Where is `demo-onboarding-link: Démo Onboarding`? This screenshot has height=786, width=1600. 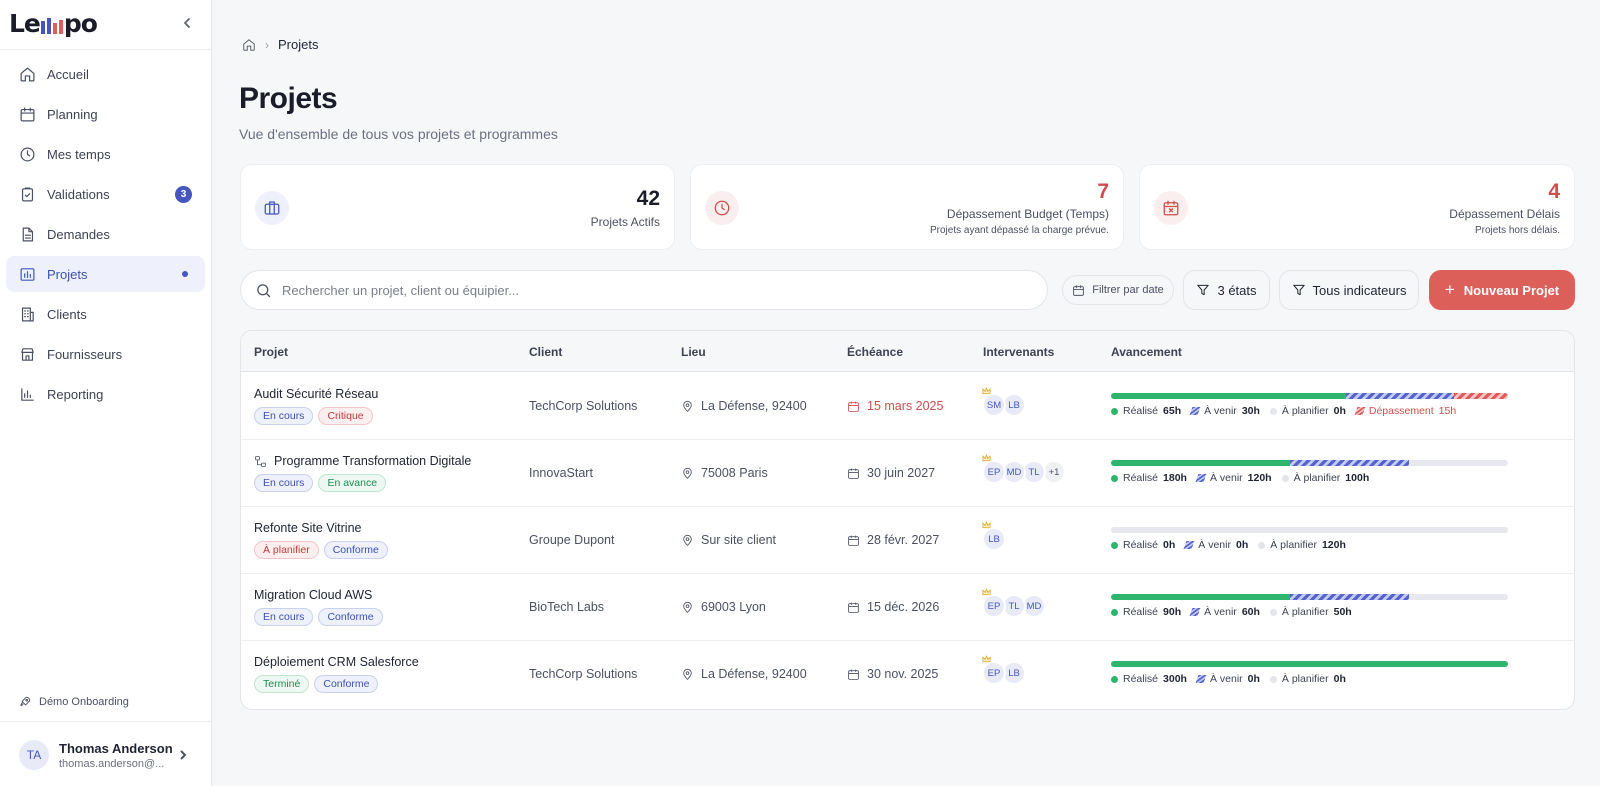 demo-onboarding-link: Démo Onboarding is located at coordinates (73, 702).